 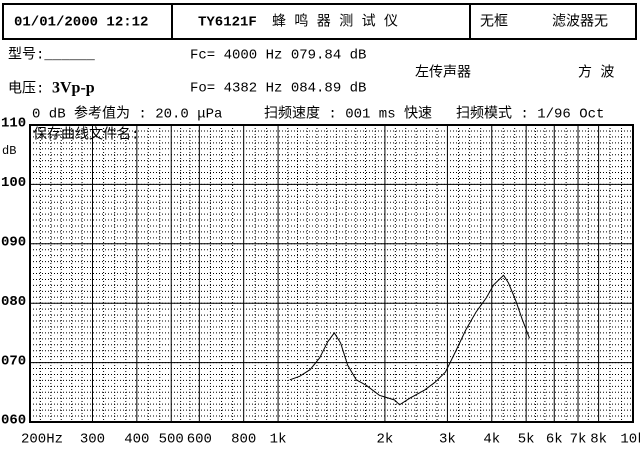 What do you see at coordinates (494, 22) in the screenshot?
I see `frame: 无框` at bounding box center [494, 22].